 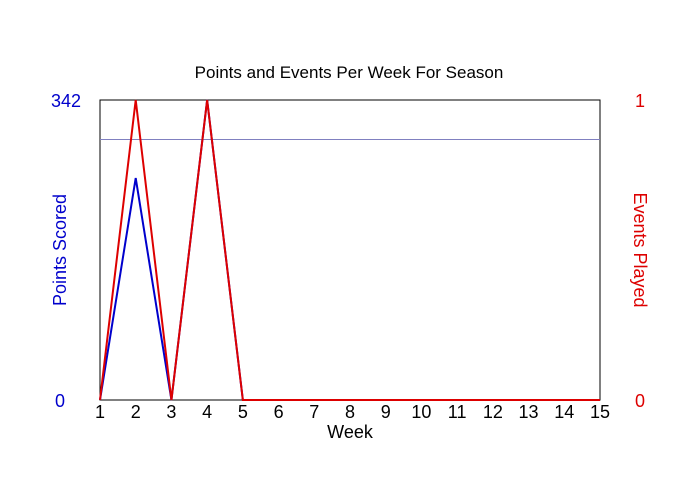 What do you see at coordinates (493, 412) in the screenshot?
I see `x-tick-label: 12` at bounding box center [493, 412].